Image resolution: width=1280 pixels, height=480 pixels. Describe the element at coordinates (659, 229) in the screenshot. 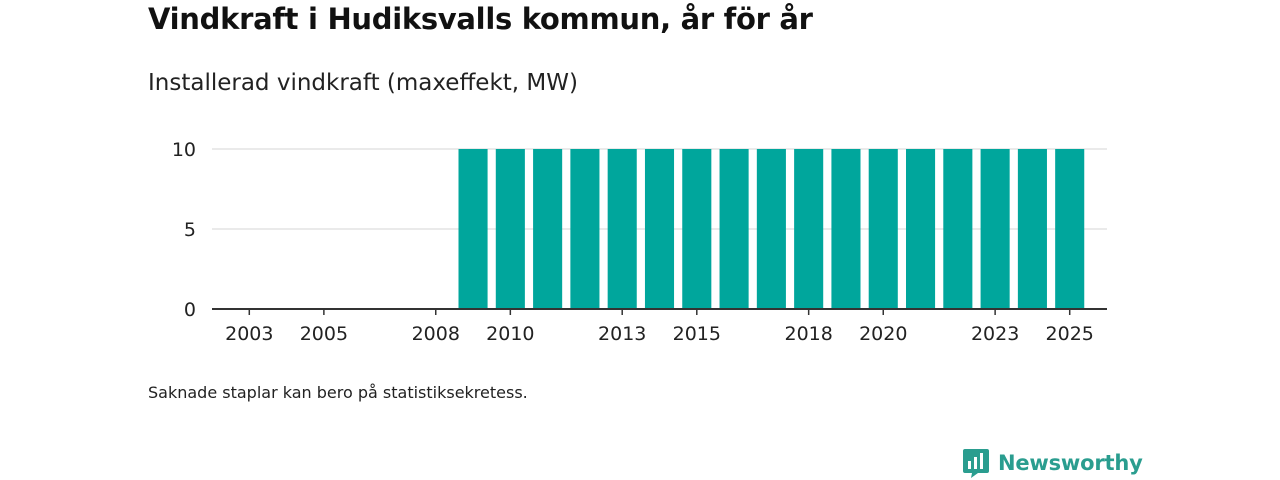

I see `bar-2014` at that location.